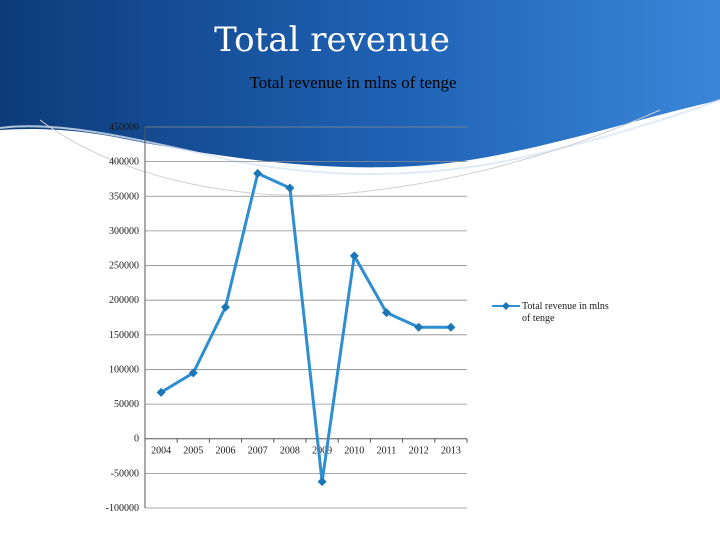 The width and height of the screenshot is (720, 540). I want to click on x-tick-label: 2009, so click(322, 451).